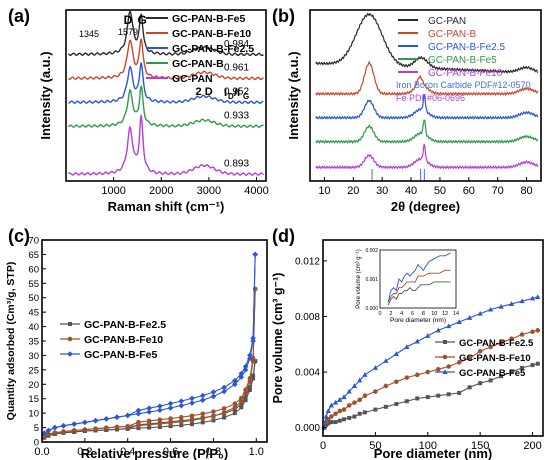 The width and height of the screenshot is (550, 460). Describe the element at coordinates (379, 314) in the screenshot. I see `inset-x-tick-label: 0` at that location.